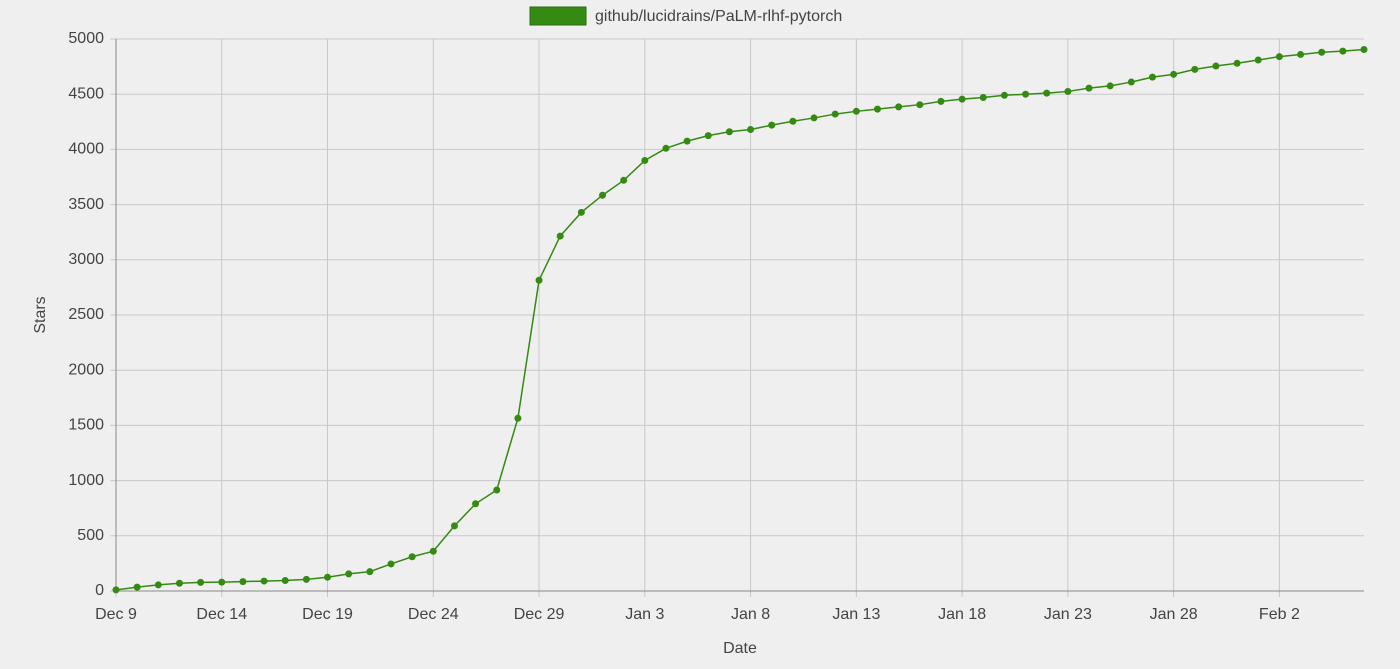 The width and height of the screenshot is (1400, 669). Describe the element at coordinates (90, 535) in the screenshot. I see `y-tick-label: 500` at that location.